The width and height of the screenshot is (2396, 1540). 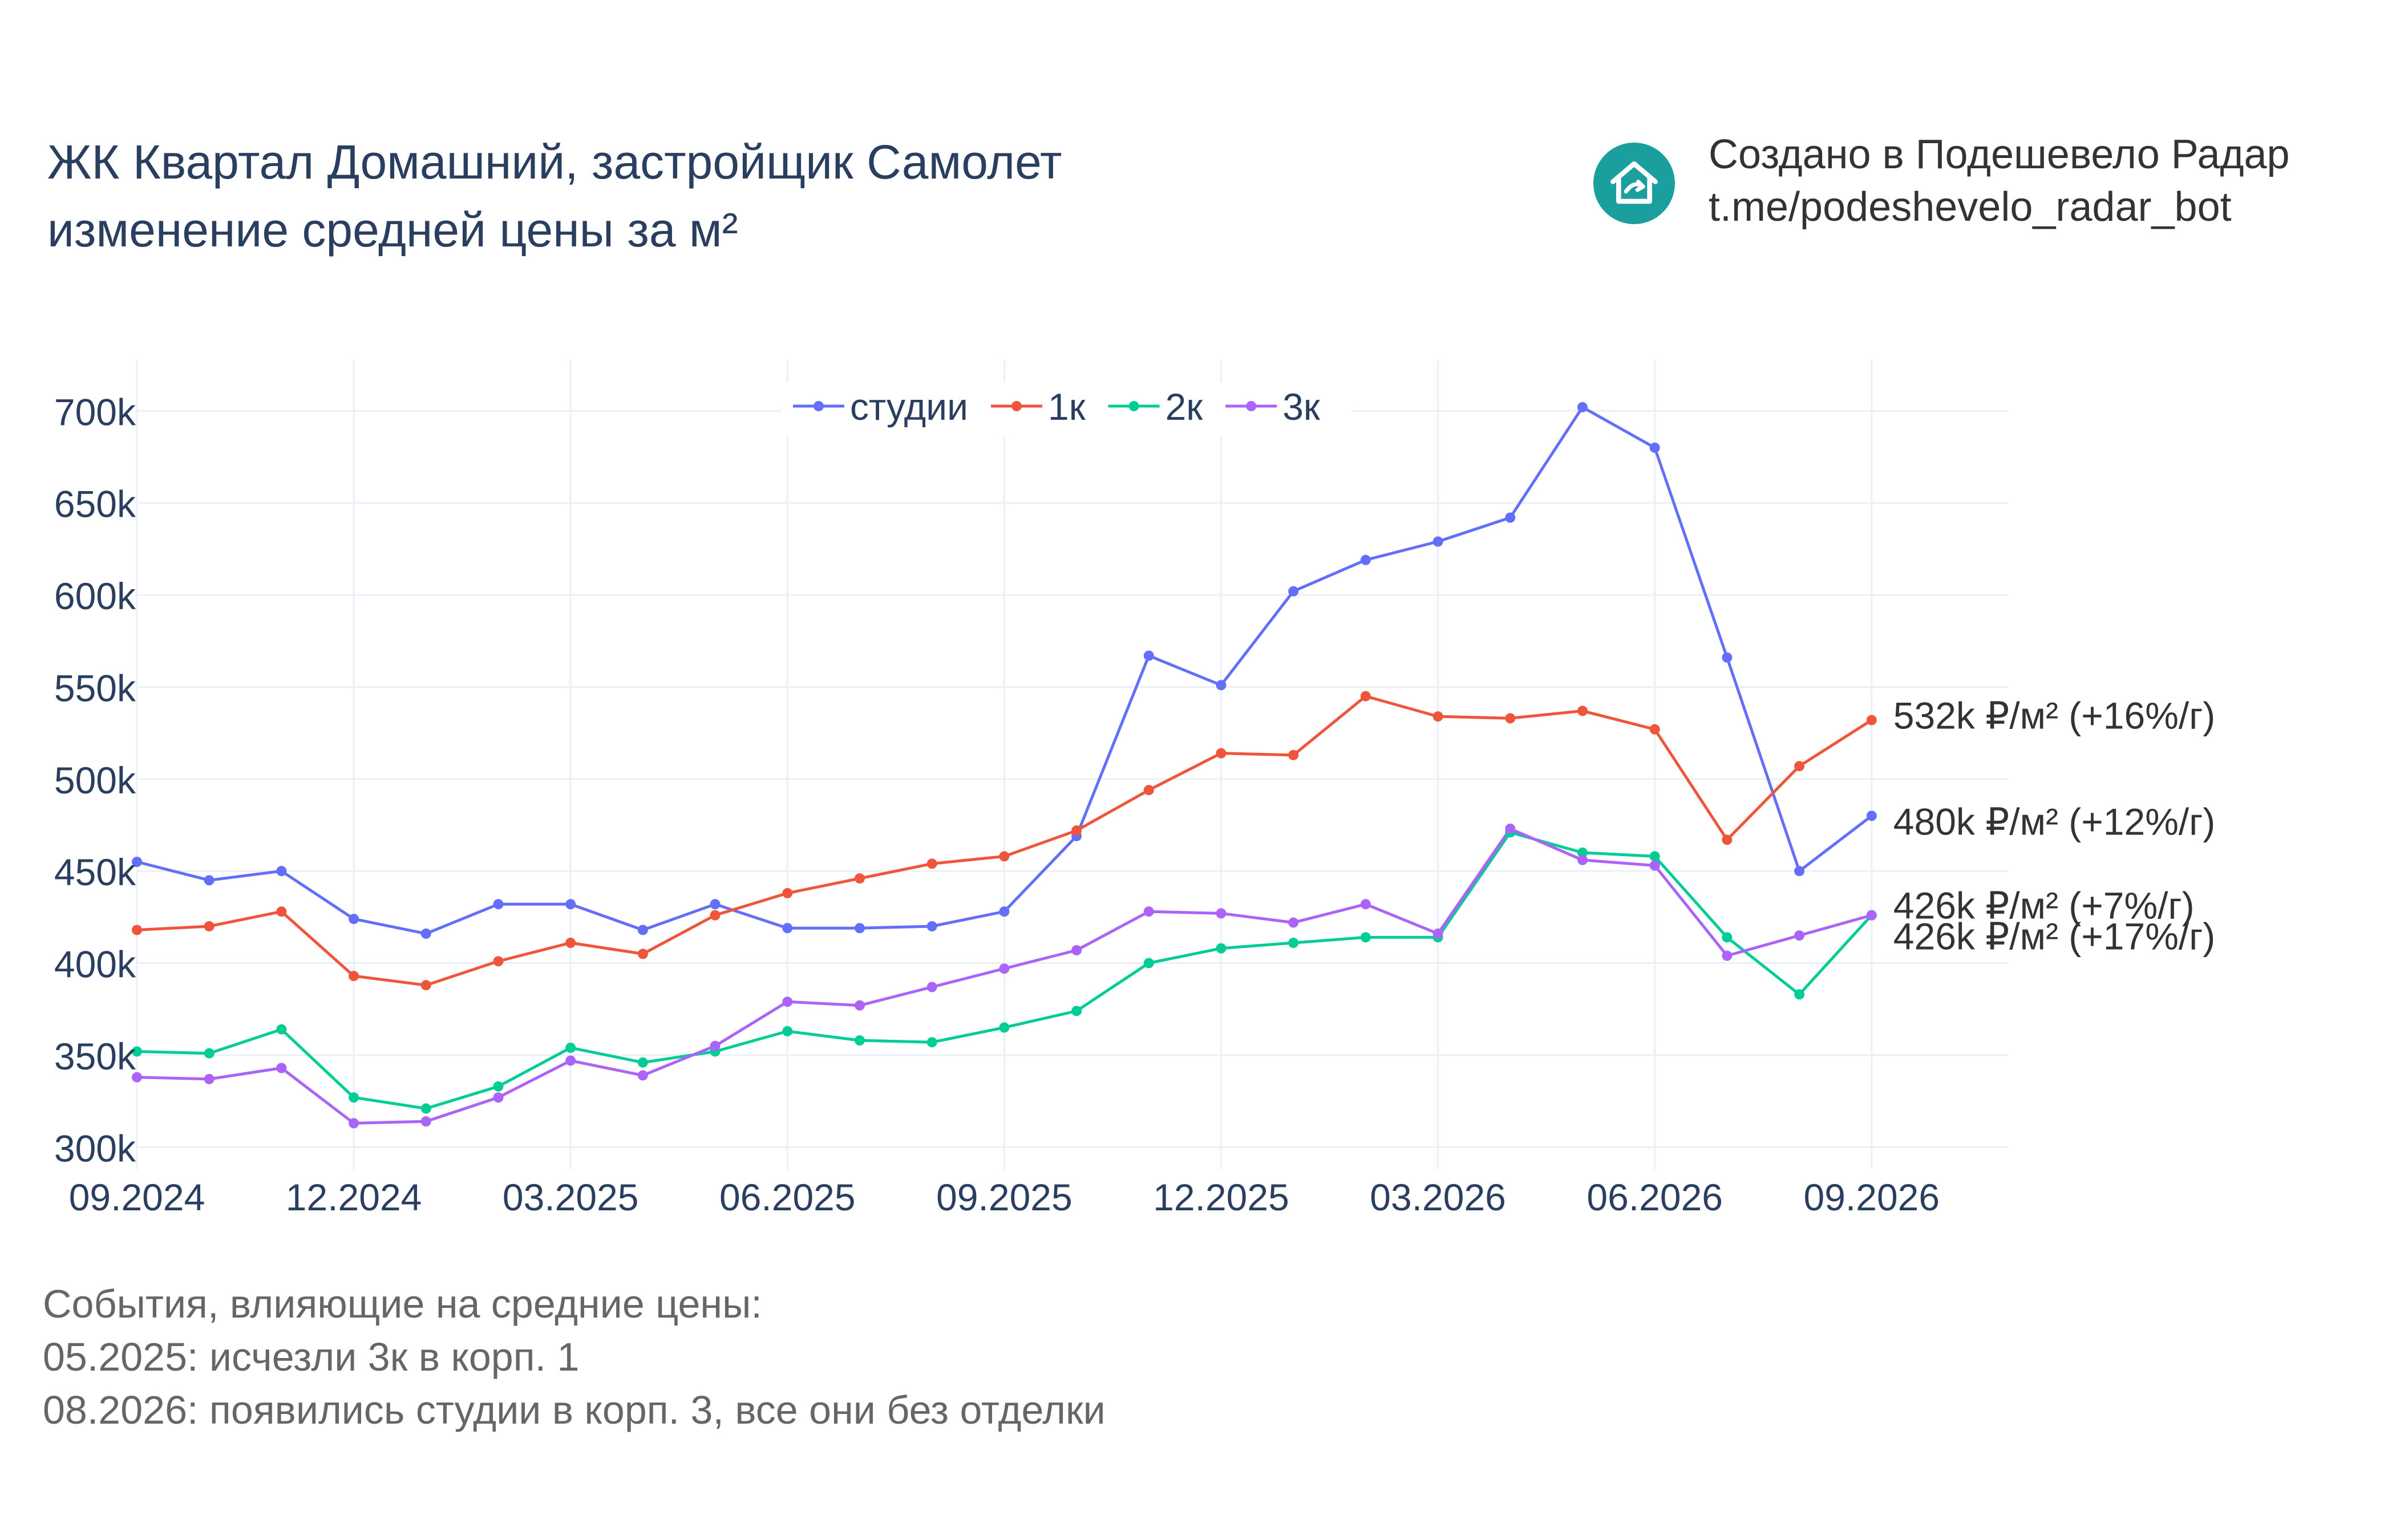 What do you see at coordinates (95, 1148) in the screenshot?
I see `y-tick-label: 300k` at bounding box center [95, 1148].